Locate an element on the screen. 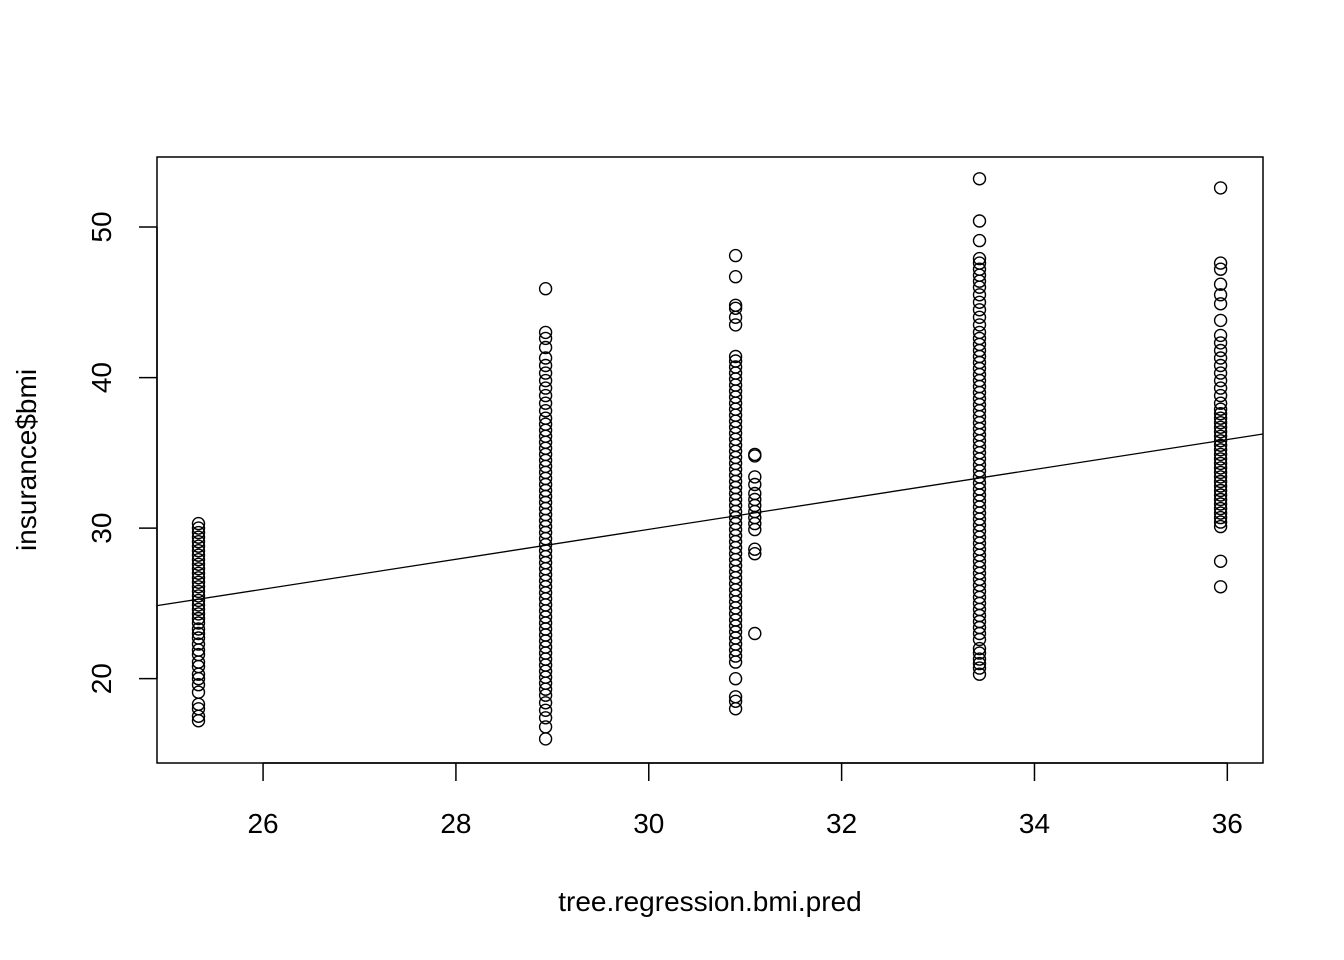 This screenshot has height=960, width=1344. y-tick-label: 40 is located at coordinates (101, 377).